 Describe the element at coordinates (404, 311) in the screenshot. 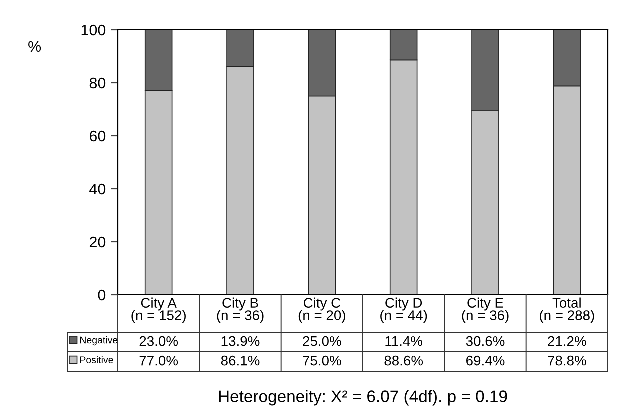

I see `x-tick-label: City D (n = 44)` at that location.